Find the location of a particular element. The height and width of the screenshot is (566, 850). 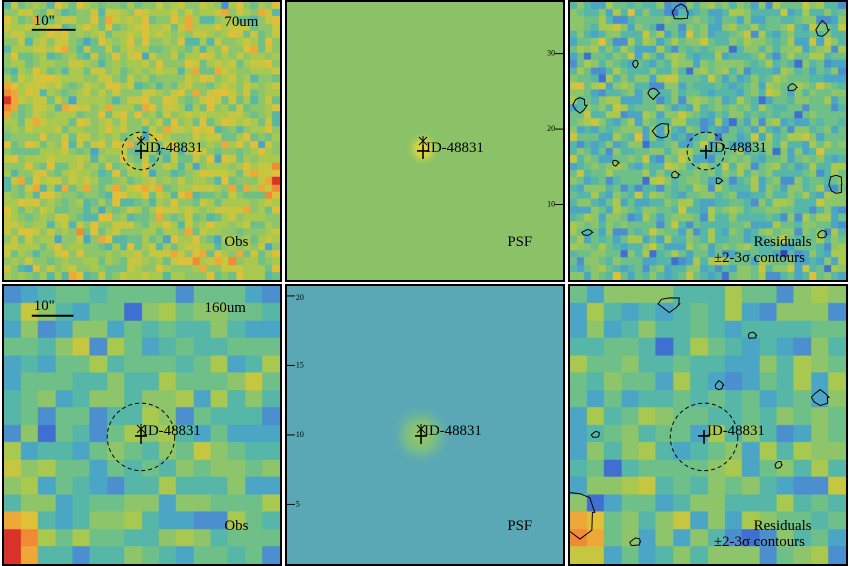

psf-tick-label: 5 is located at coordinates (298, 503).